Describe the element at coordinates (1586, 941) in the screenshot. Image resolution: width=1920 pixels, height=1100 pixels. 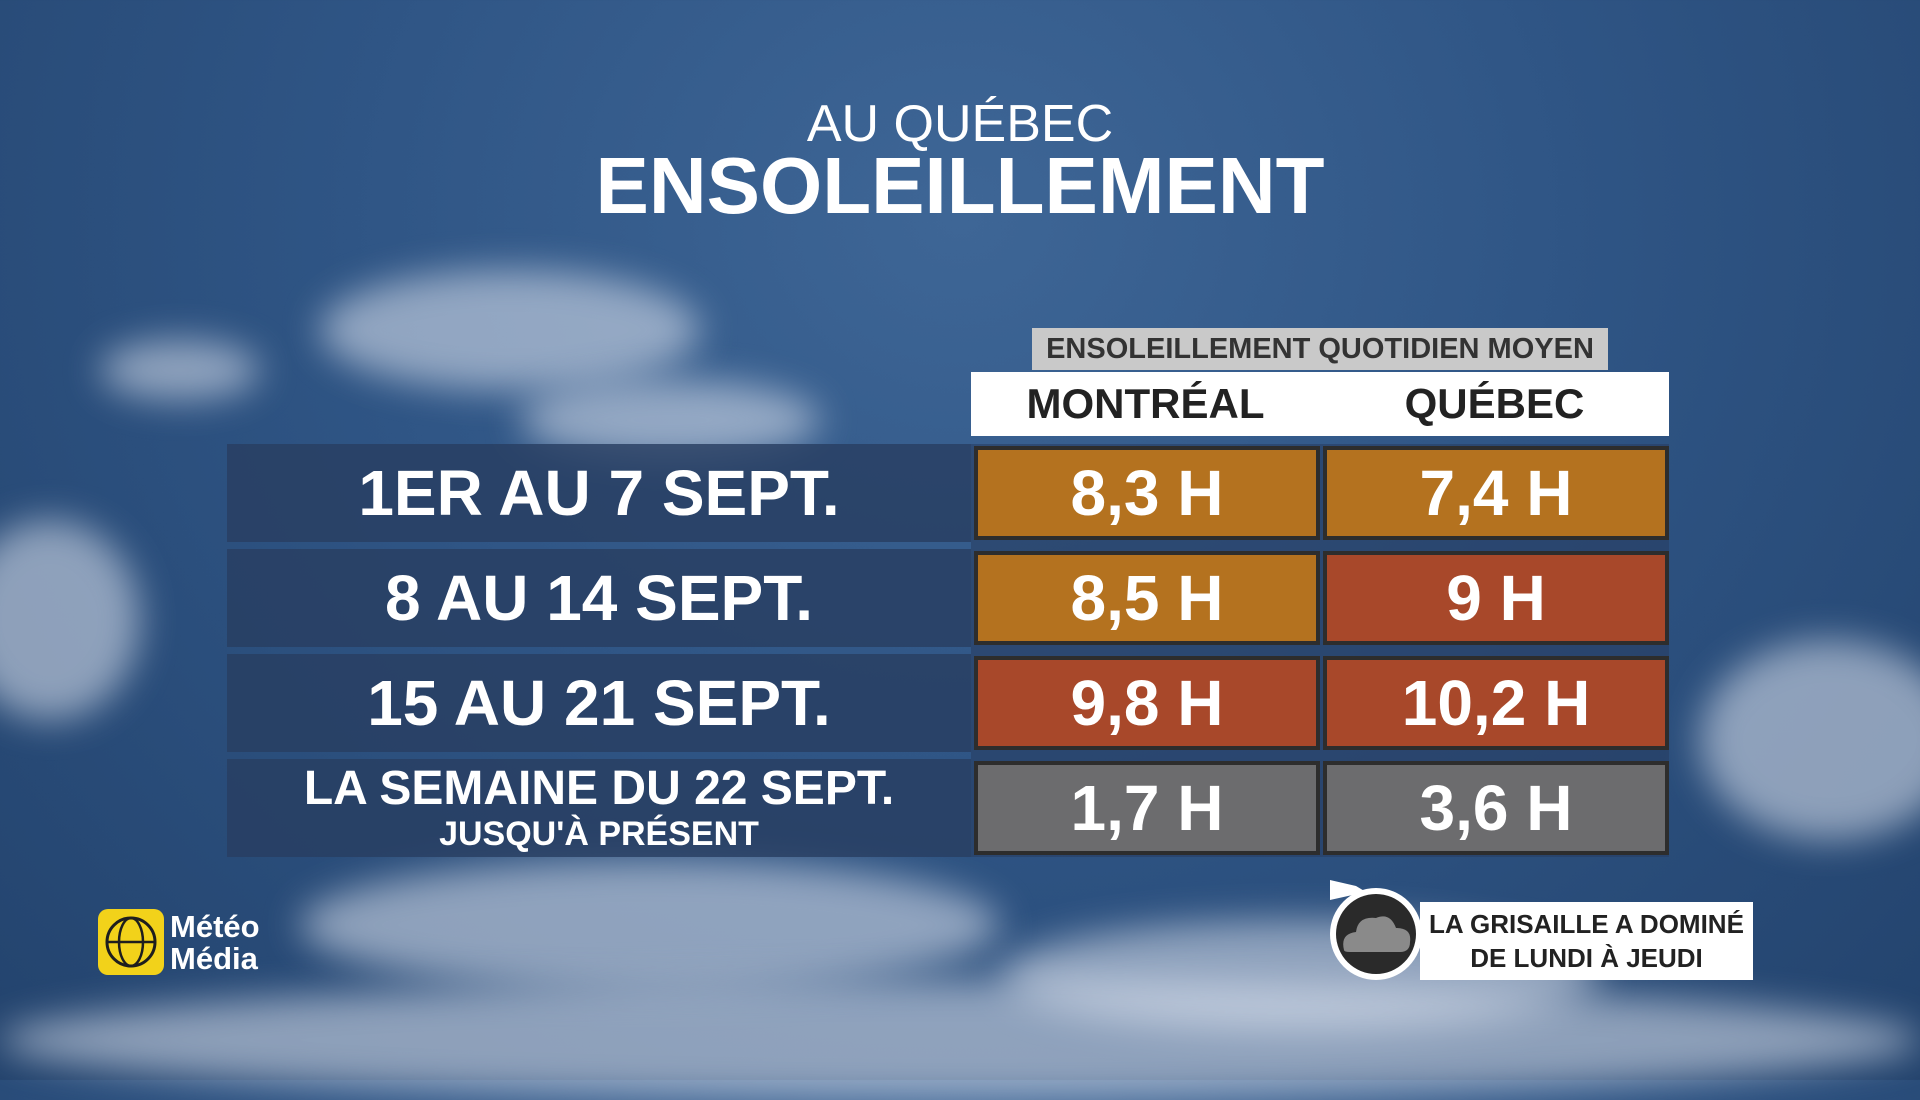
I see `note-box: LA GRISAILLE A DOMINÉ DE LUNDI À JEUDI` at that location.